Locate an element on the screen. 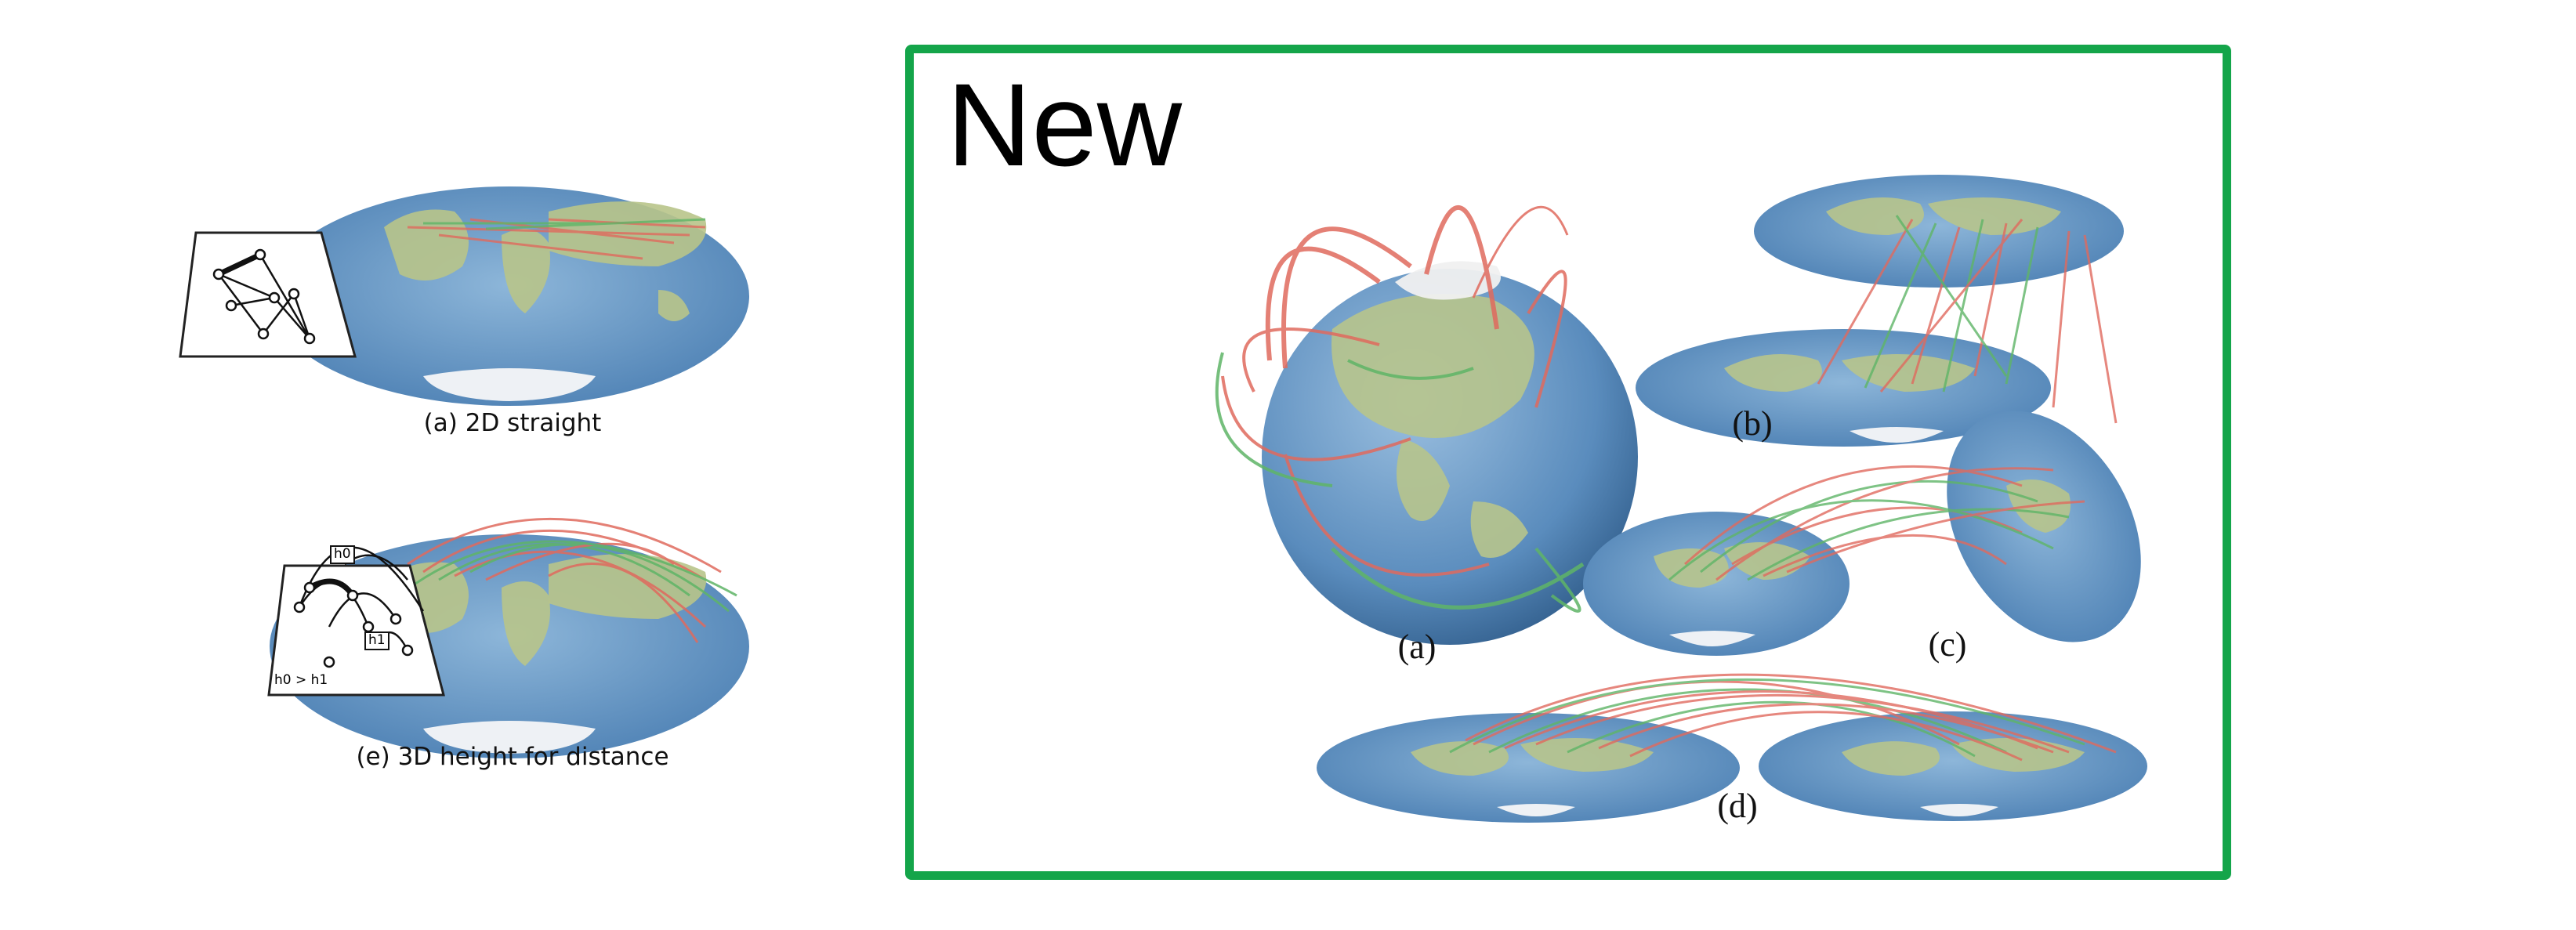 The height and width of the screenshot is (930, 2576). caption-3d-height: (e) 3D height for distance is located at coordinates (512, 757).